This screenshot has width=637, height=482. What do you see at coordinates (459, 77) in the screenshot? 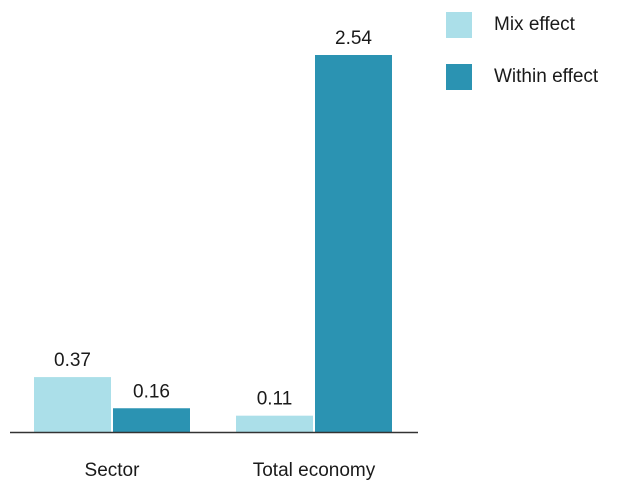
I see `legend-swatch-within-effect` at bounding box center [459, 77].